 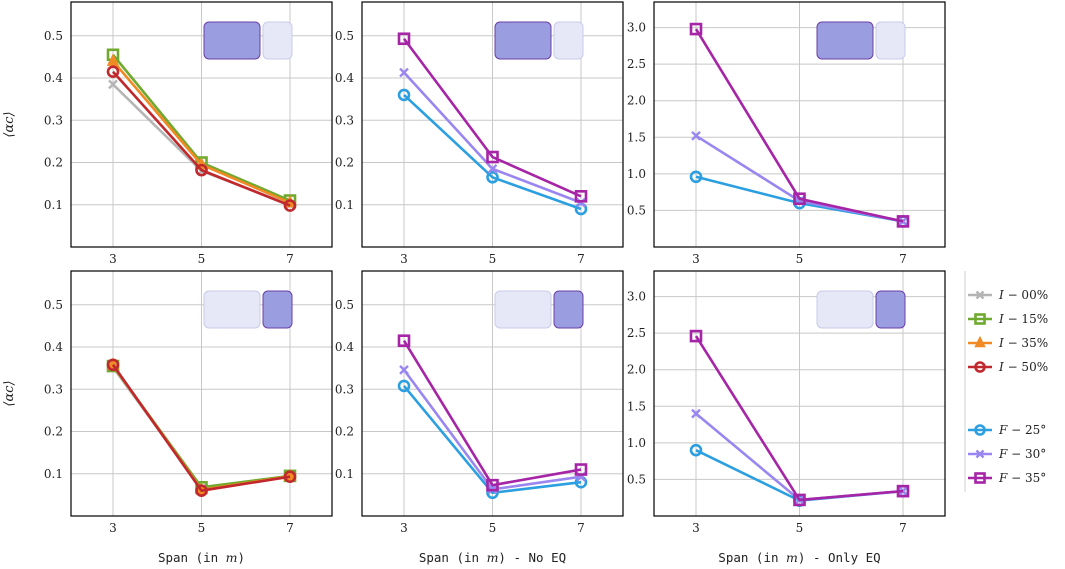 I want to click on y-tick-label: 1.0, so click(x=636, y=174).